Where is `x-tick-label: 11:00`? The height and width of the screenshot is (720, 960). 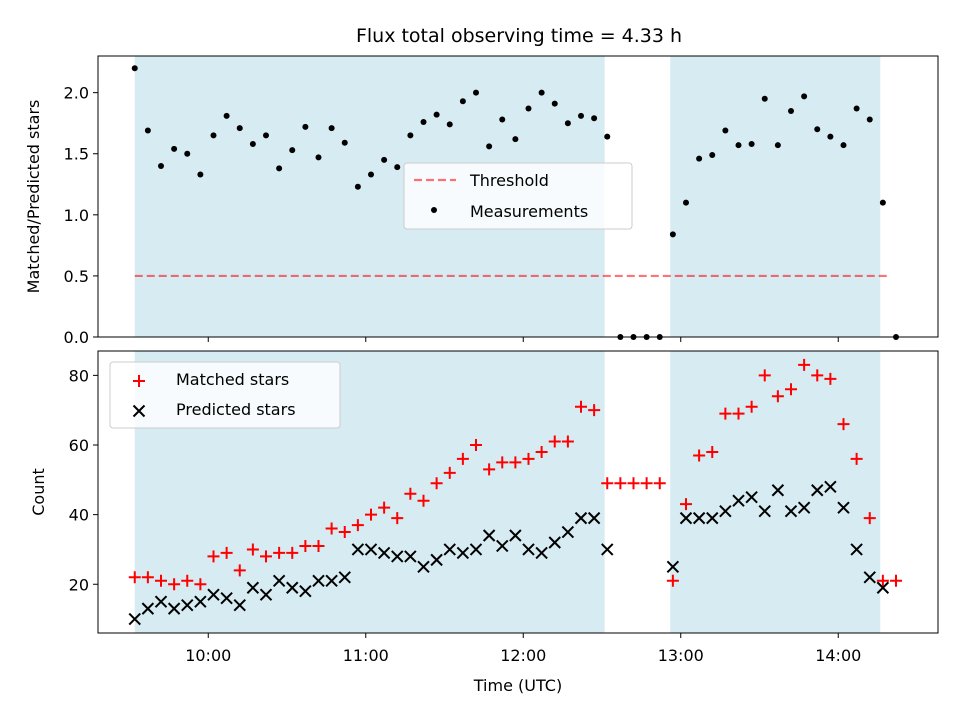
x-tick-label: 11:00 is located at coordinates (366, 655).